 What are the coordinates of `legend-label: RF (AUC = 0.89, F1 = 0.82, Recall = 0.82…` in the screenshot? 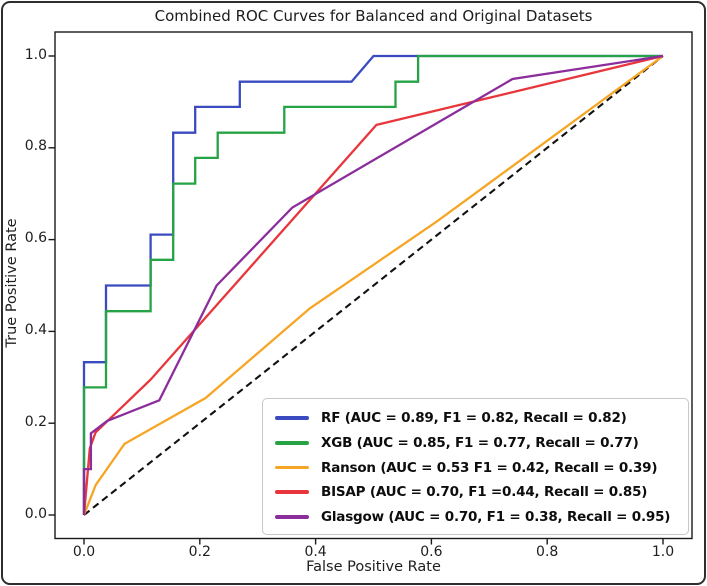 It's located at (474, 418).